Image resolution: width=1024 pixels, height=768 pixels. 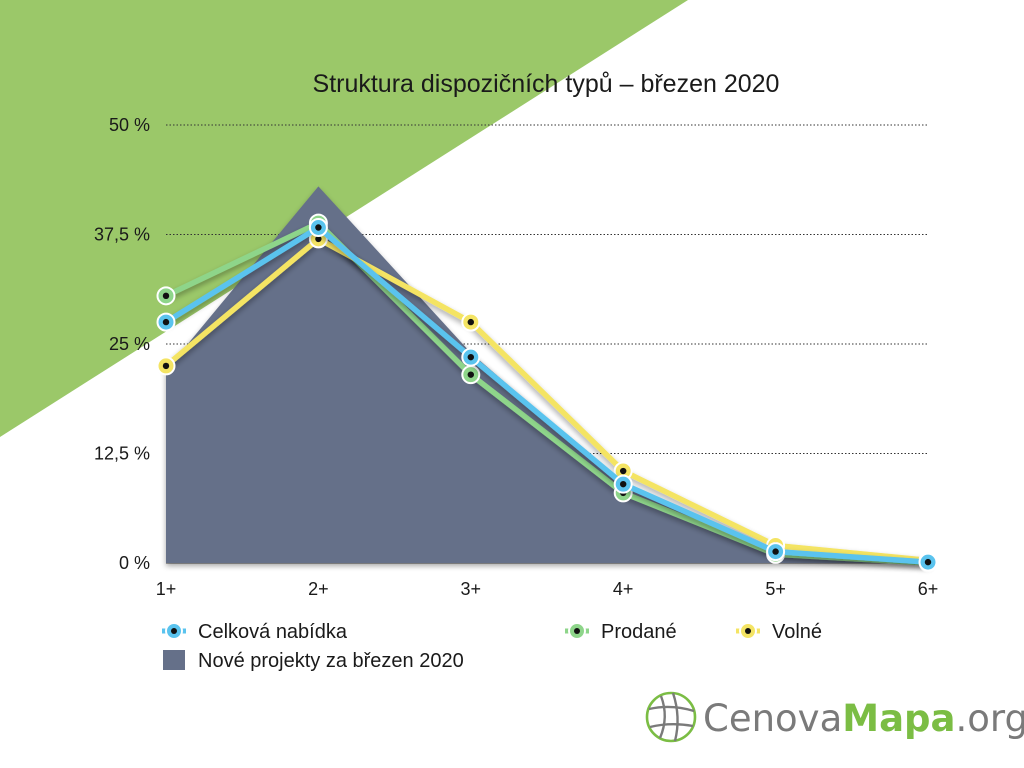 I want to click on legend-label: Volné, so click(x=797, y=632).